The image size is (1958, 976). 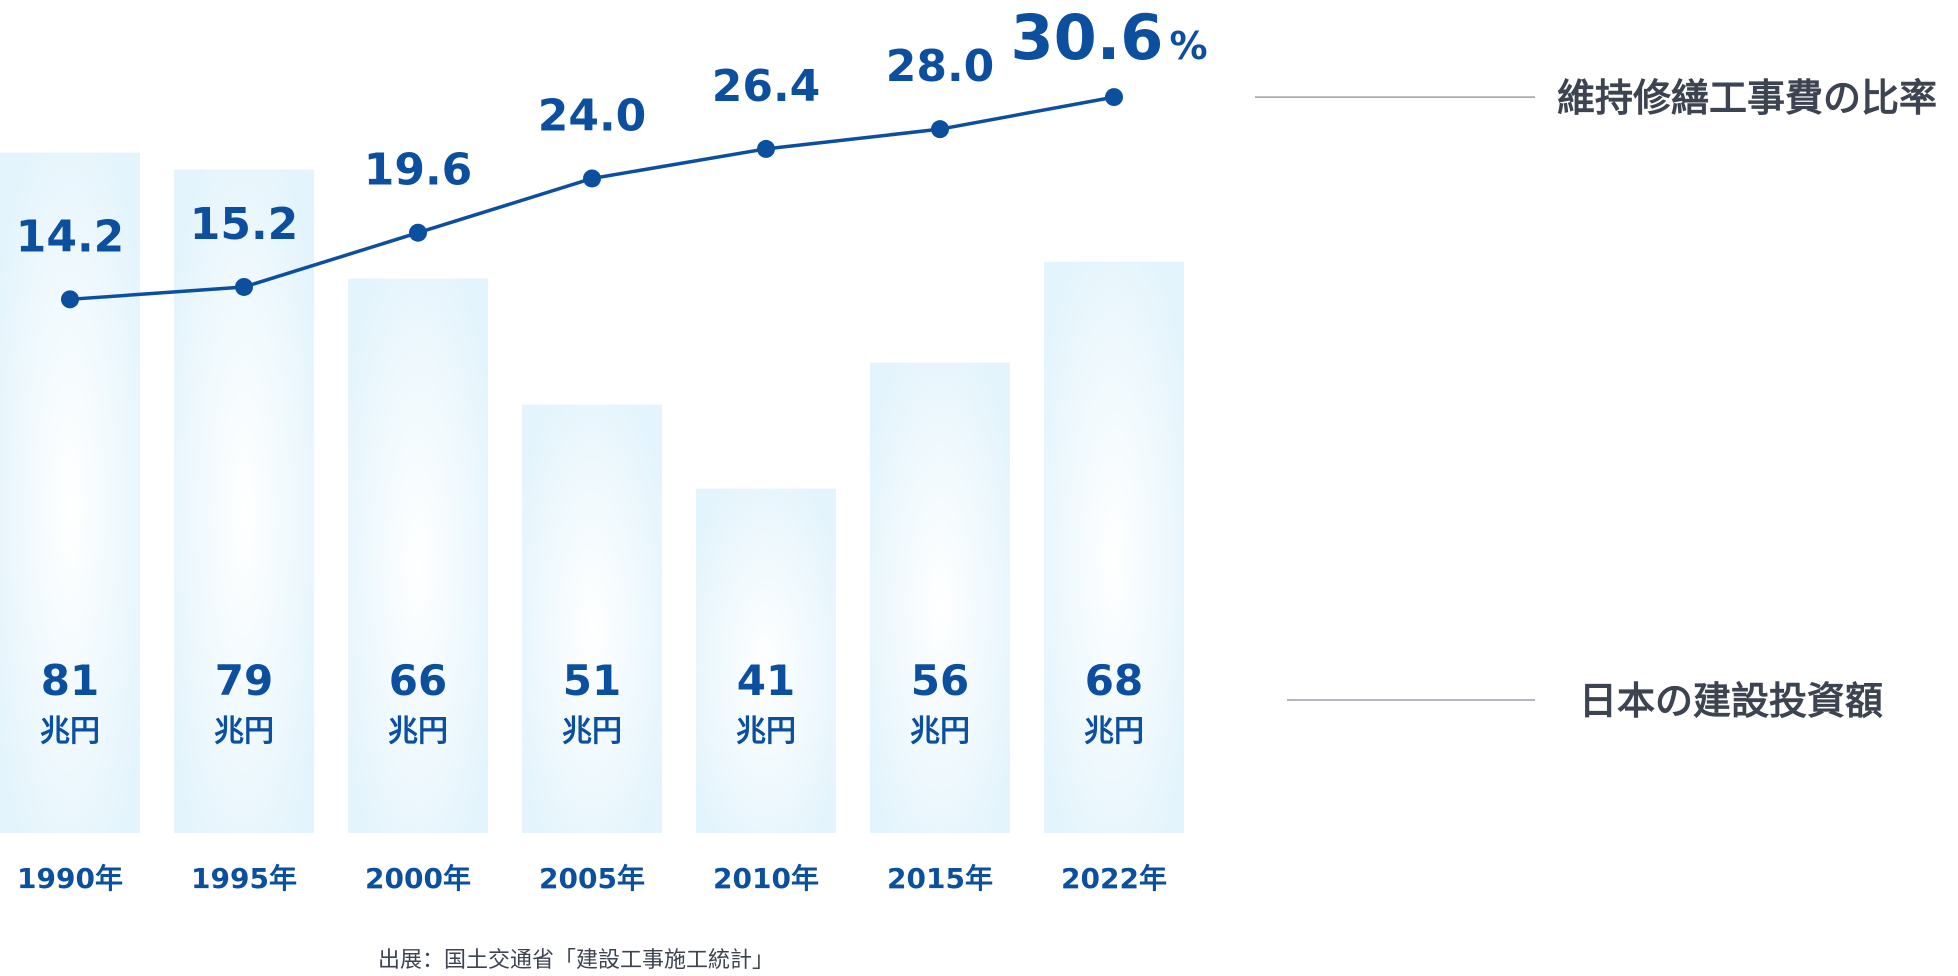 I want to click on legend-line-label: 維持修繕工事費の比率, so click(x=1747, y=98).